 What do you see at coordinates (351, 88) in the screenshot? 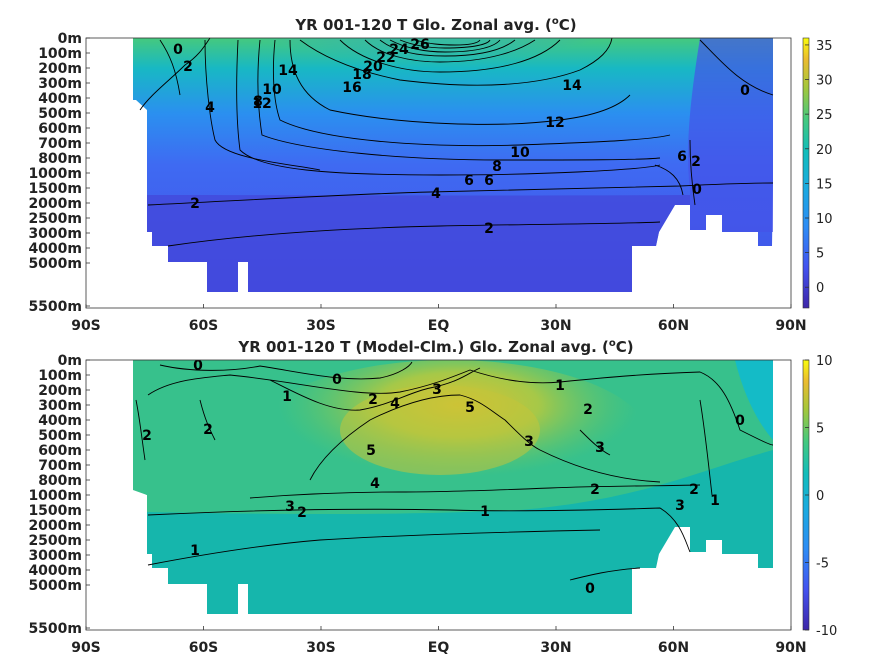
I see `svg-text: 16` at bounding box center [351, 88].